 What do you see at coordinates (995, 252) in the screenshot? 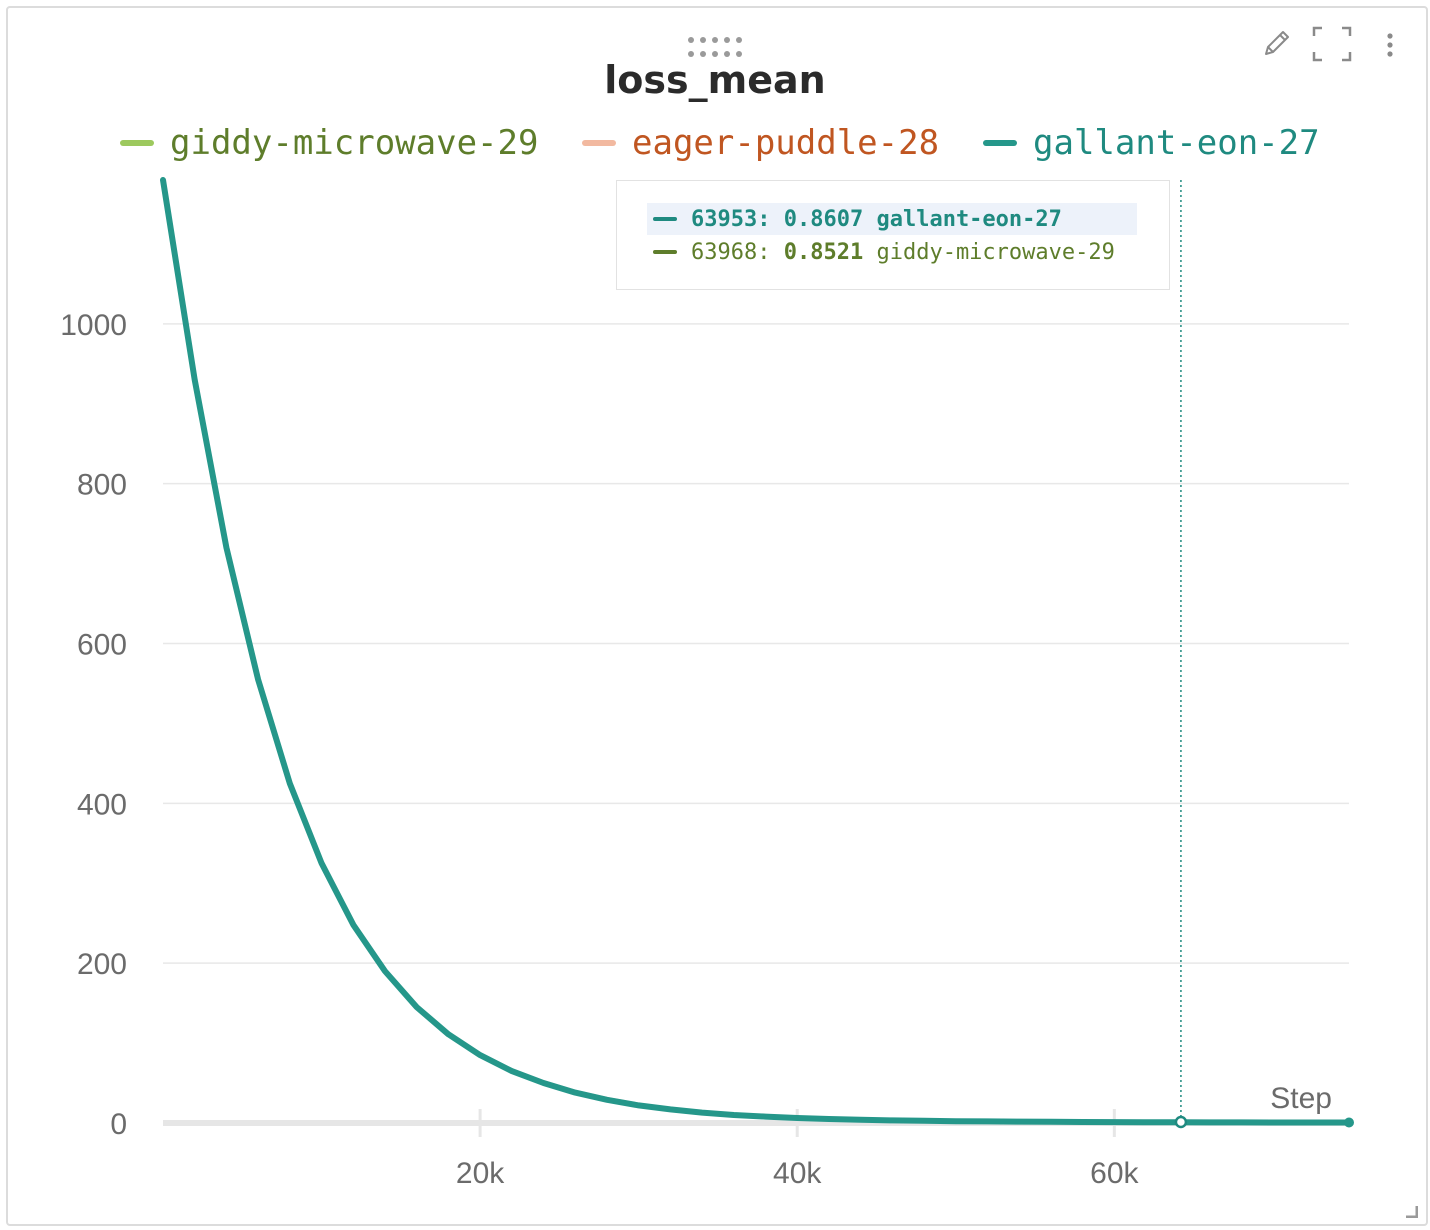
I see `tooltip-run: giddy-microwave-29` at bounding box center [995, 252].